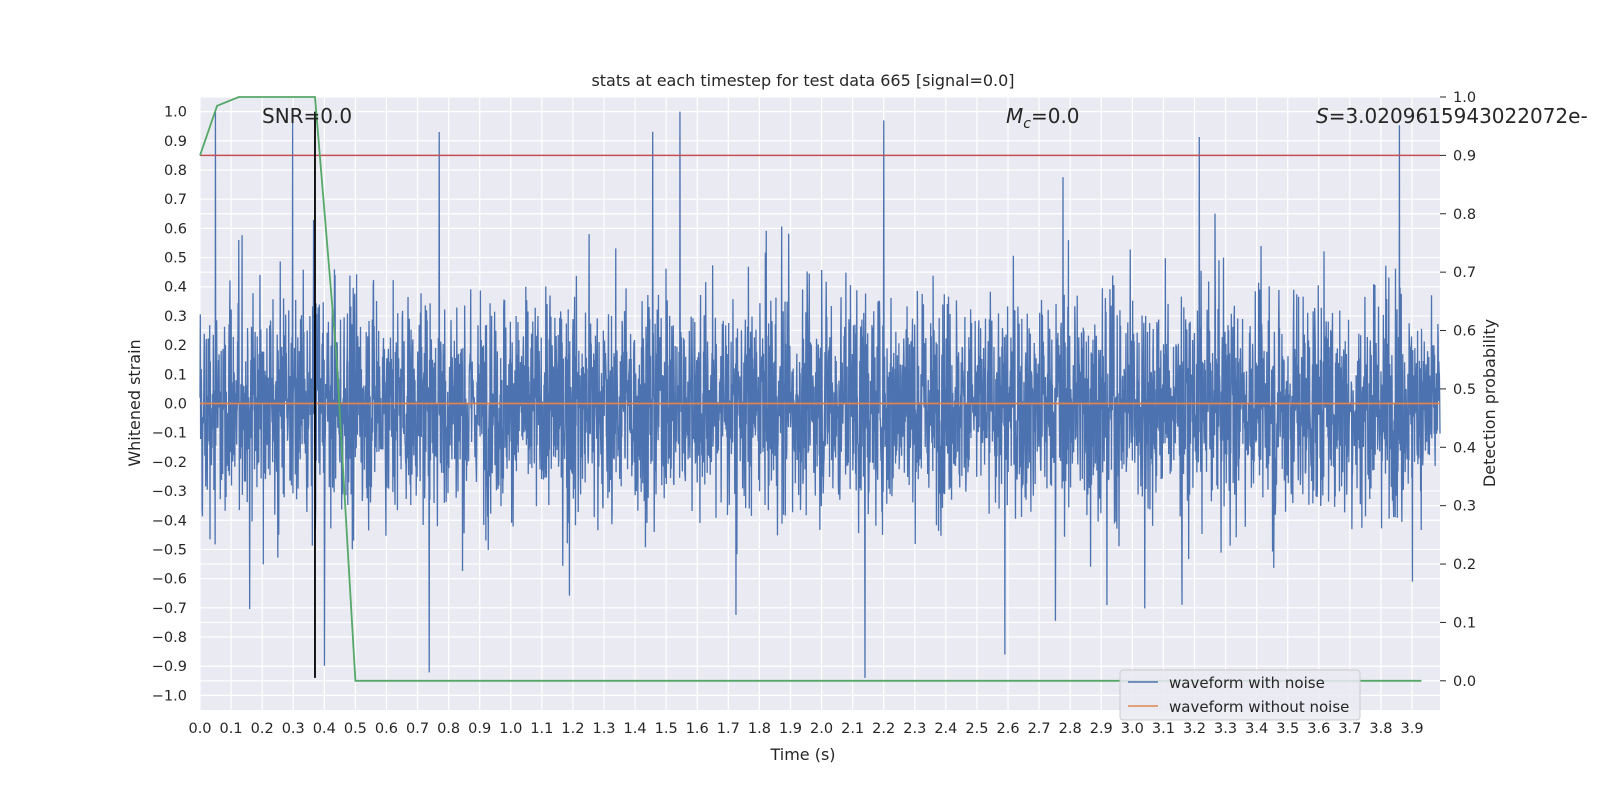  I want to click on y-tick-label: −0.6, so click(169, 580).